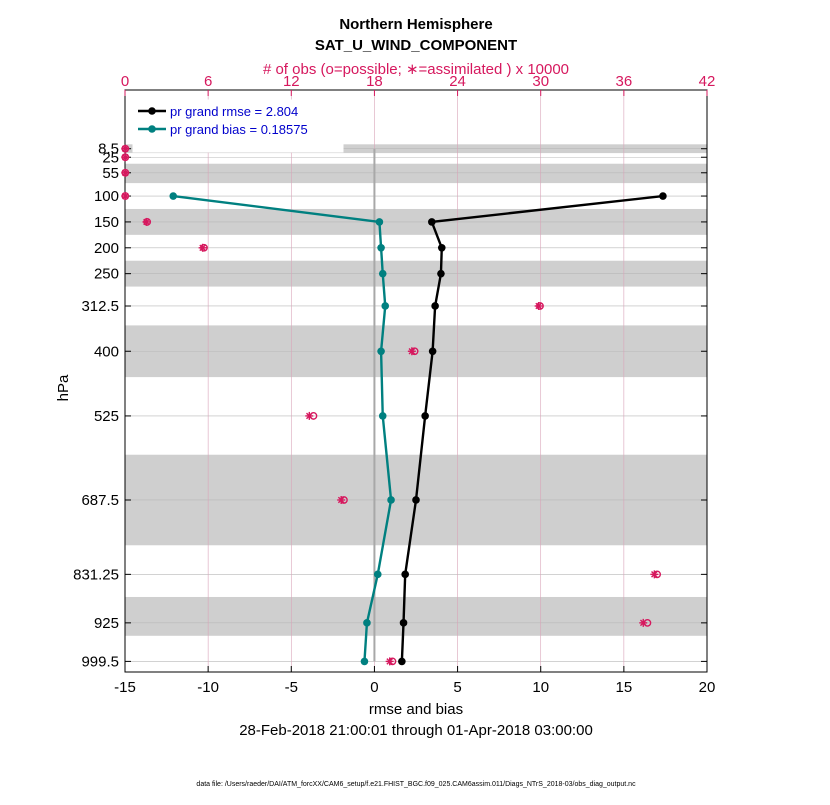 This screenshot has height=805, width=830. I want to click on x-tick-label: 15, so click(624, 687).